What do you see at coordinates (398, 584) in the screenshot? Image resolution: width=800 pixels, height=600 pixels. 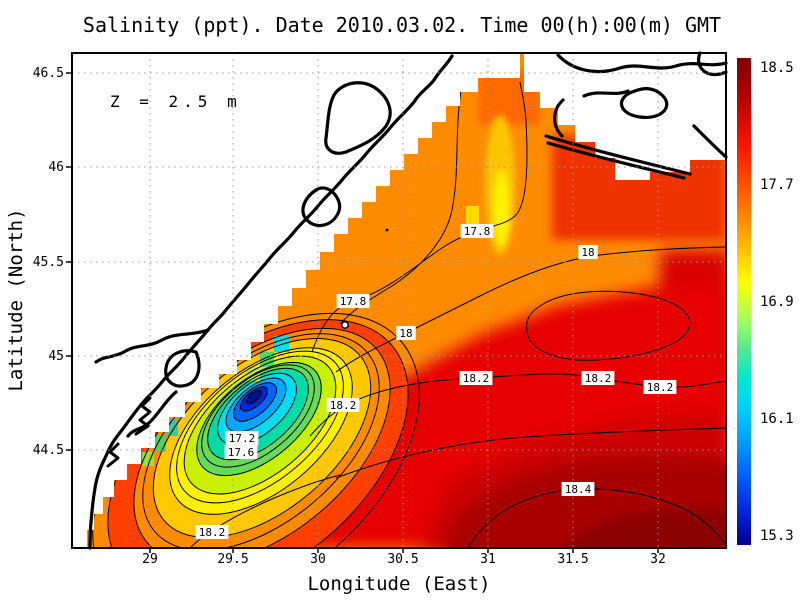 I see `x-axis-label: Longitude (East)` at bounding box center [398, 584].